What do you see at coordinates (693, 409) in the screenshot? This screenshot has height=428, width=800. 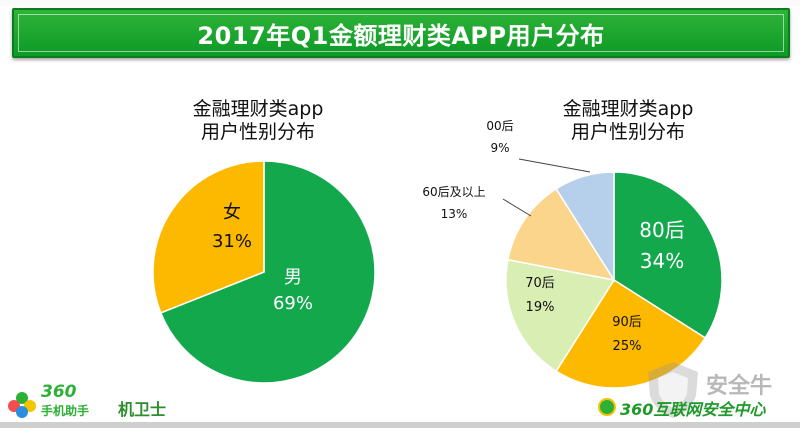 I see `security-center-text: 360互联网安全中心` at bounding box center [693, 409].